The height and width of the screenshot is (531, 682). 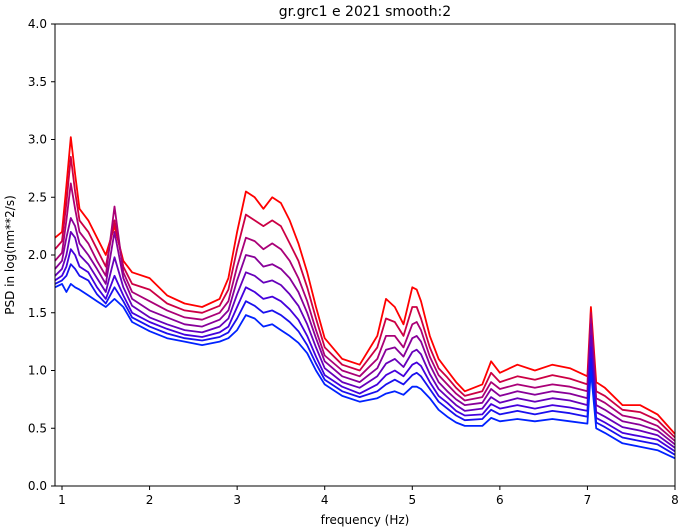 What do you see at coordinates (412, 500) in the screenshot?
I see `x-tick-label: 5` at bounding box center [412, 500].